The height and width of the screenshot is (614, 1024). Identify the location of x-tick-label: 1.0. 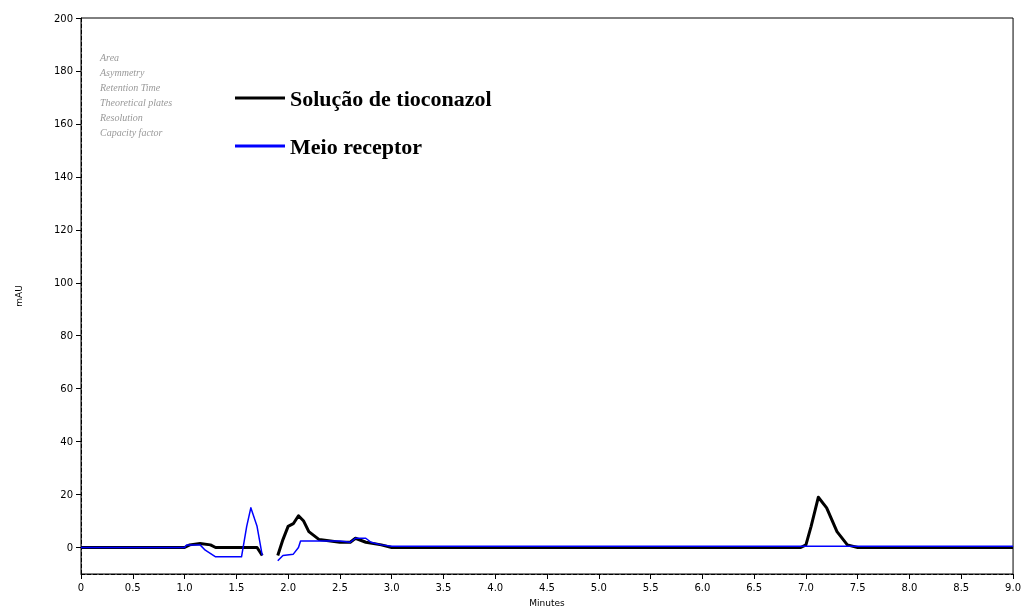
(184, 587).